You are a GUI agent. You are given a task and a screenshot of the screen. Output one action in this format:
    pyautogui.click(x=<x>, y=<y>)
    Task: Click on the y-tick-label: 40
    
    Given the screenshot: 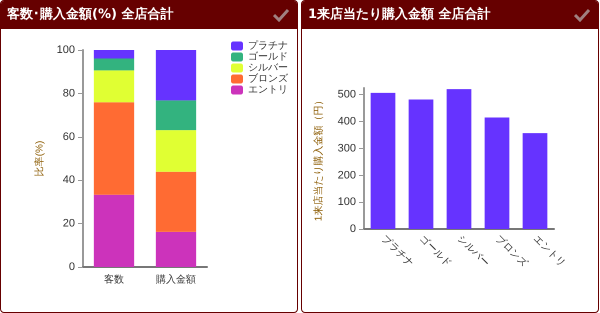 What is the action you would take?
    pyautogui.click(x=68, y=180)
    